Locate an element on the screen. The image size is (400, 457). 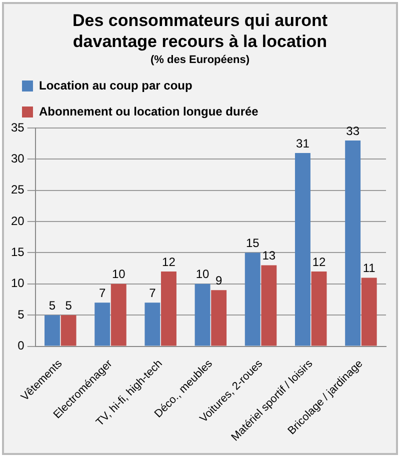
y-tick-label: 0 is located at coordinates (21, 345).